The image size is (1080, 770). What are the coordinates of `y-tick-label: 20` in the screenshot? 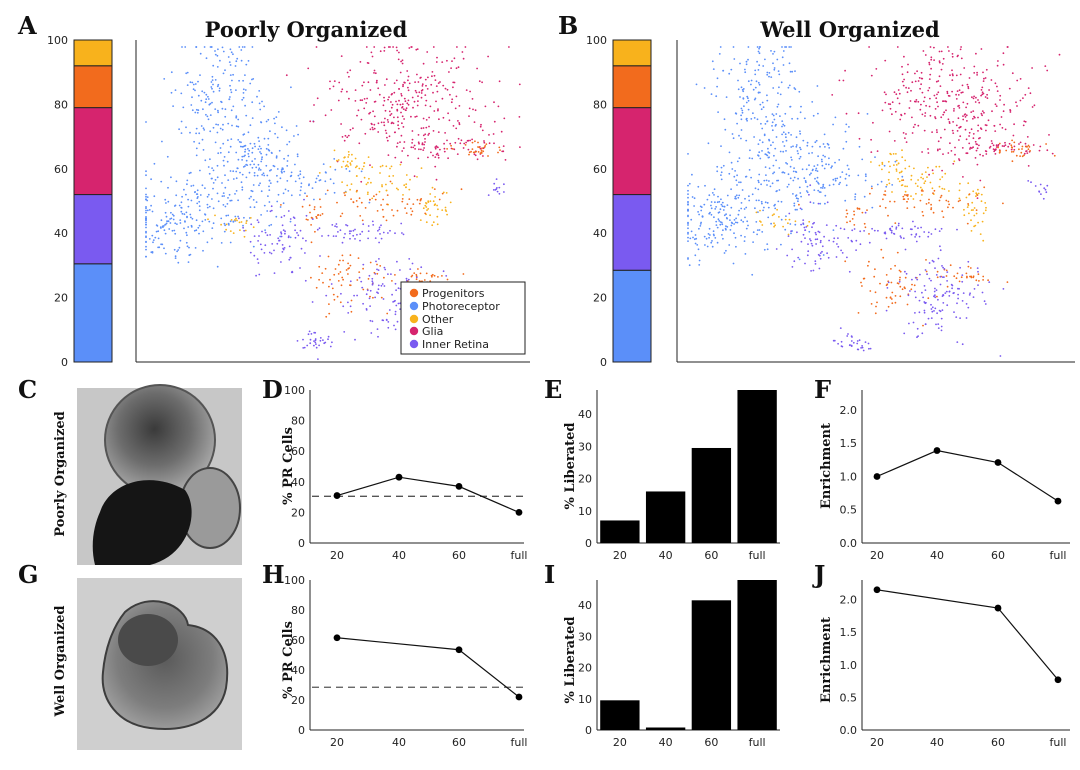 It's located at (298, 512).